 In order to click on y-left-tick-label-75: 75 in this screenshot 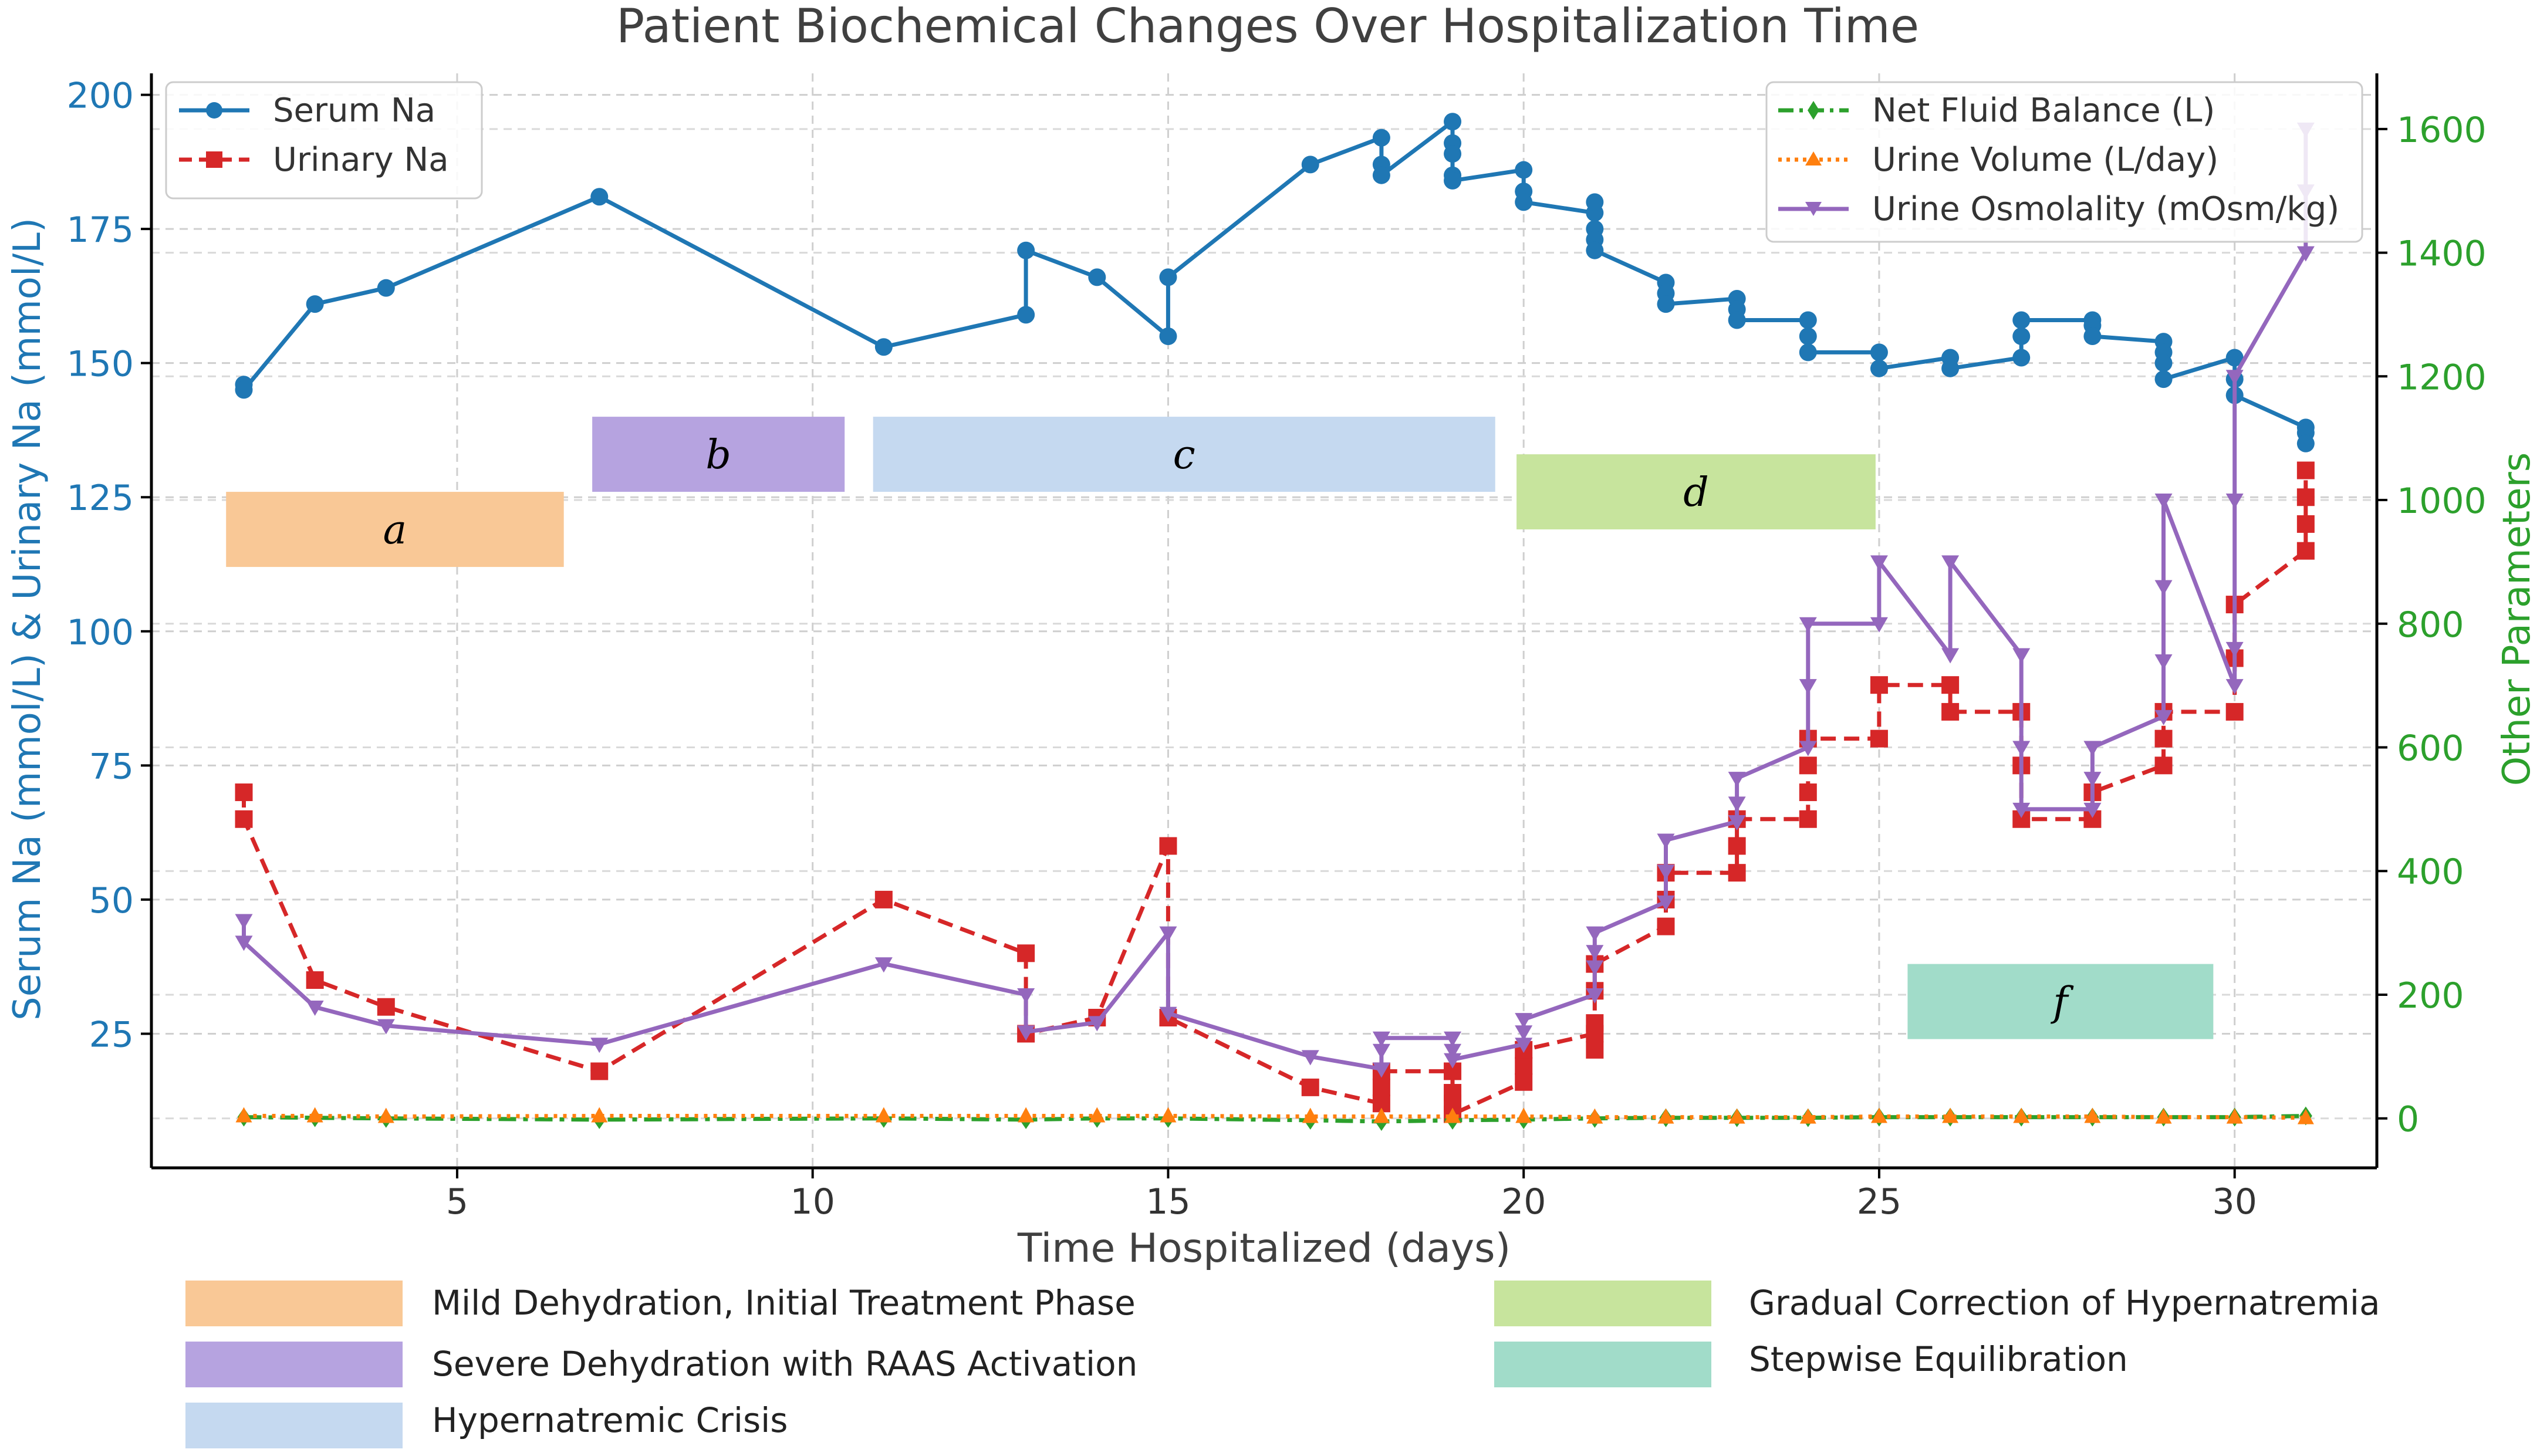, I will do `click(111, 766)`.